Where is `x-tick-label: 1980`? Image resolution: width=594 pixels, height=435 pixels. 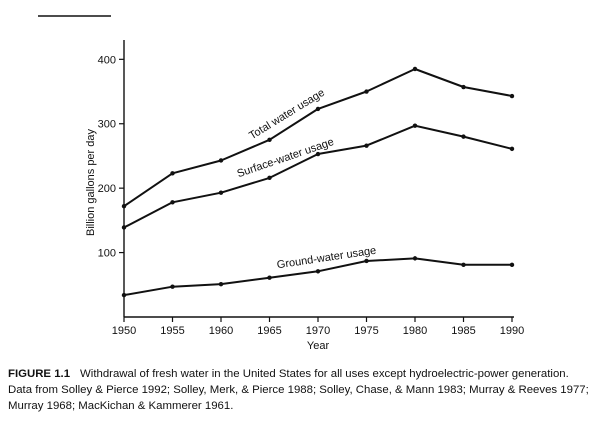 x-tick-label: 1980 is located at coordinates (415, 331).